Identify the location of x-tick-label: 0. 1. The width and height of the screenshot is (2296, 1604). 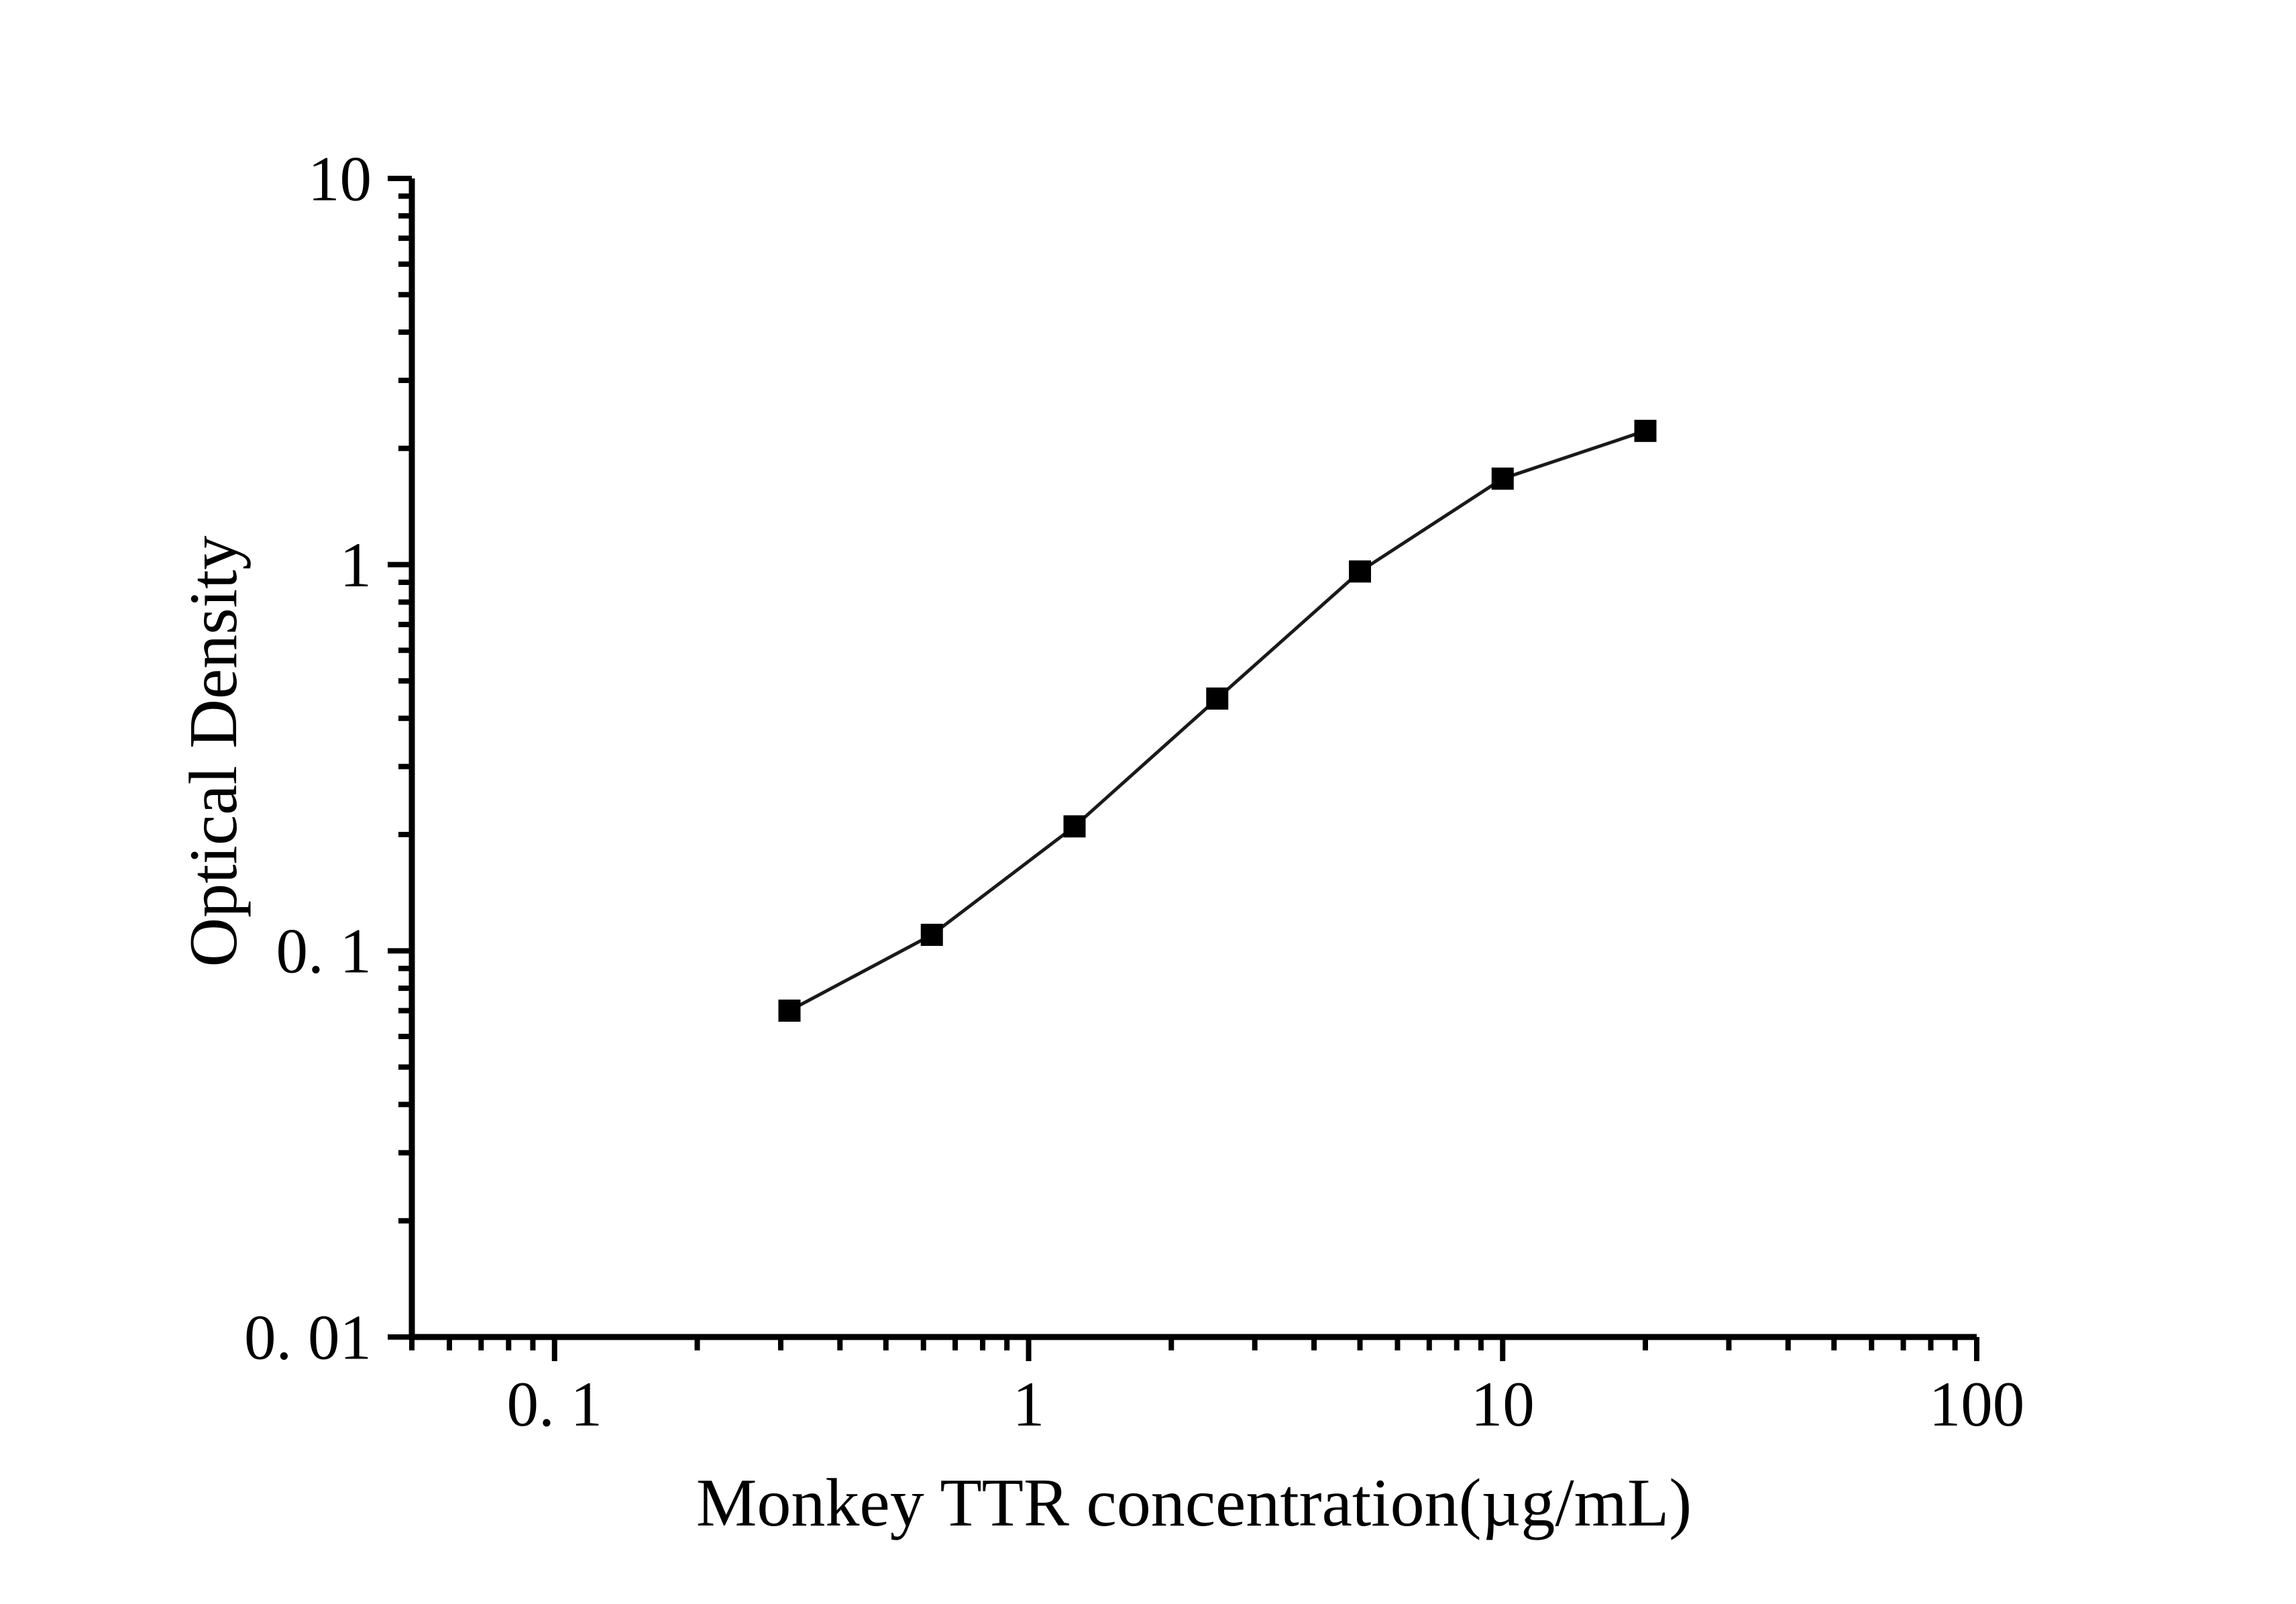
(555, 1404).